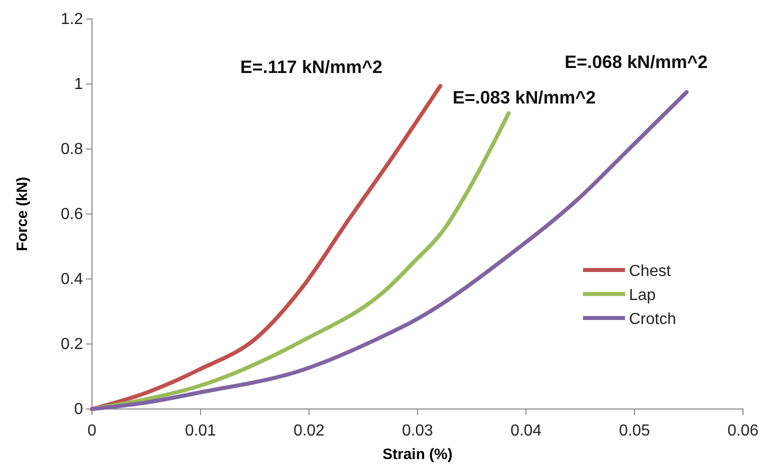  I want to click on y-axis-title: Force (kN), so click(22, 214).